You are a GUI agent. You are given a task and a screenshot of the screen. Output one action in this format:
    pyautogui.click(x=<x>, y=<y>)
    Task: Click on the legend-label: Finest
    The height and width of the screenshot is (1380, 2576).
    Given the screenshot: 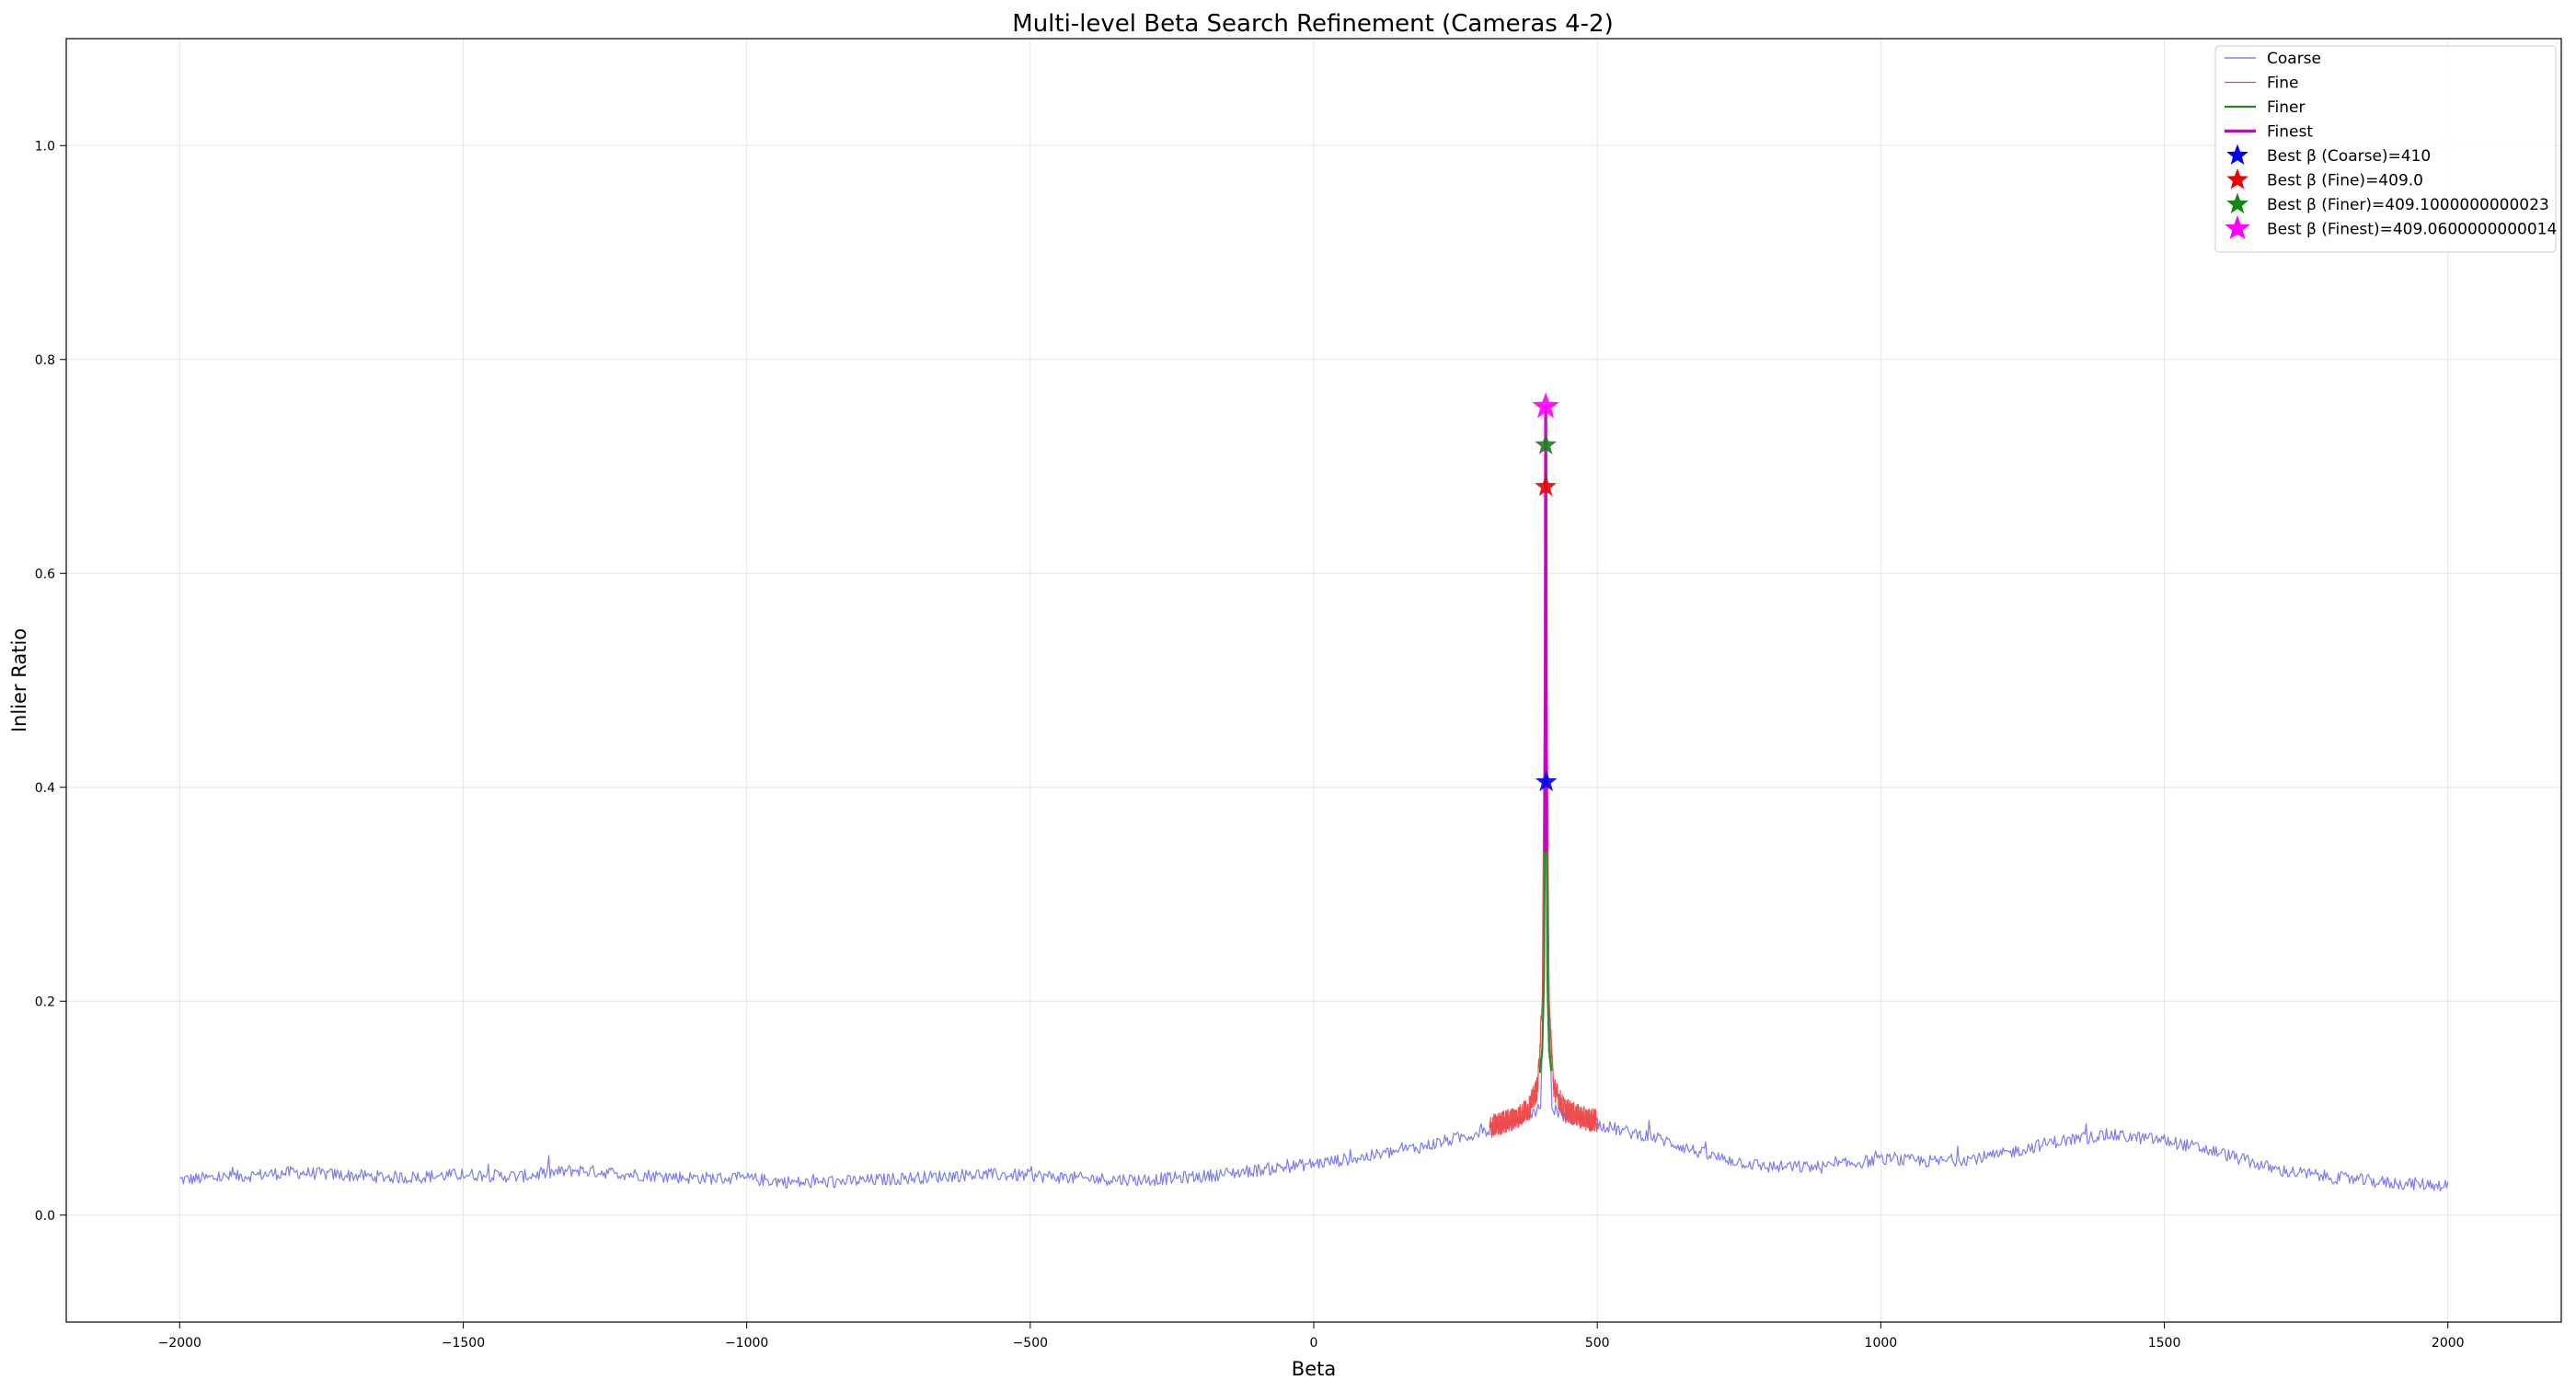 What is the action you would take?
    pyautogui.click(x=2290, y=132)
    